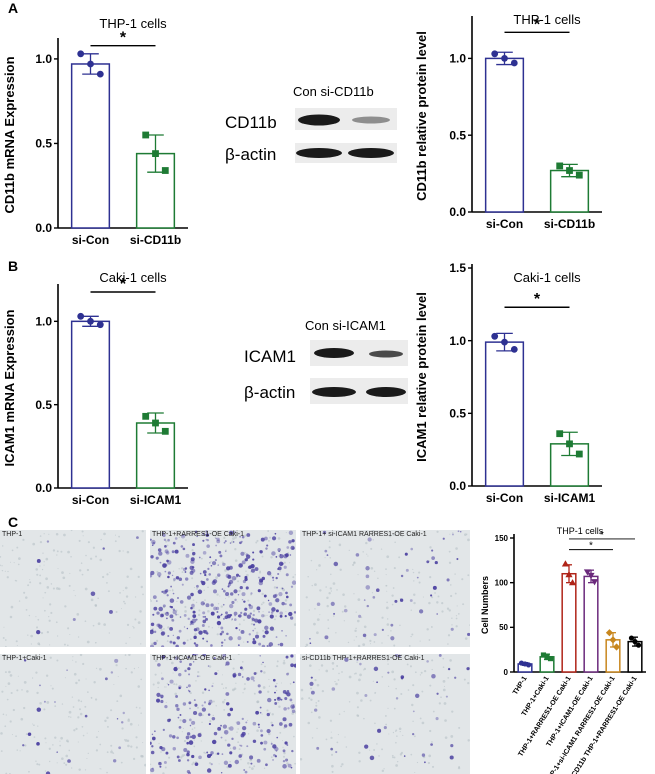  I want to click on significance-star: *, so click(591, 546).